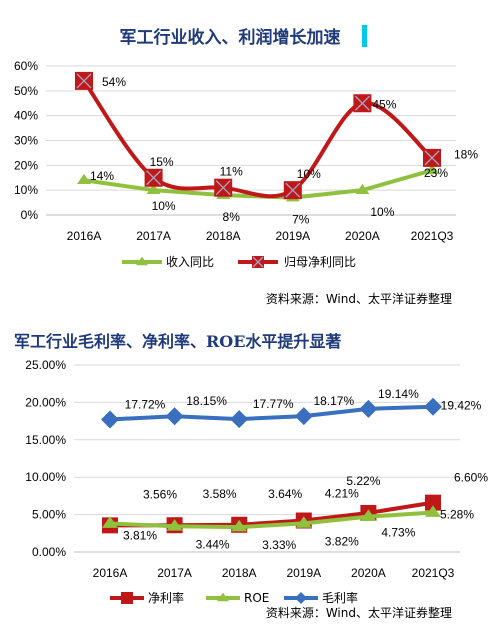  What do you see at coordinates (292, 236) in the screenshot?
I see `chart1-x-tick: 2019A` at bounding box center [292, 236].